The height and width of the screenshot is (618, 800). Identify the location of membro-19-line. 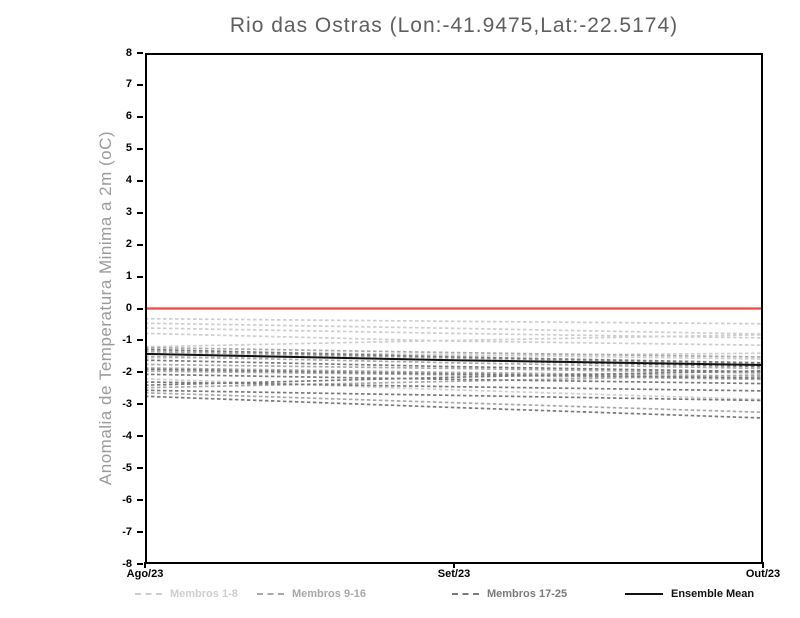
(454, 366).